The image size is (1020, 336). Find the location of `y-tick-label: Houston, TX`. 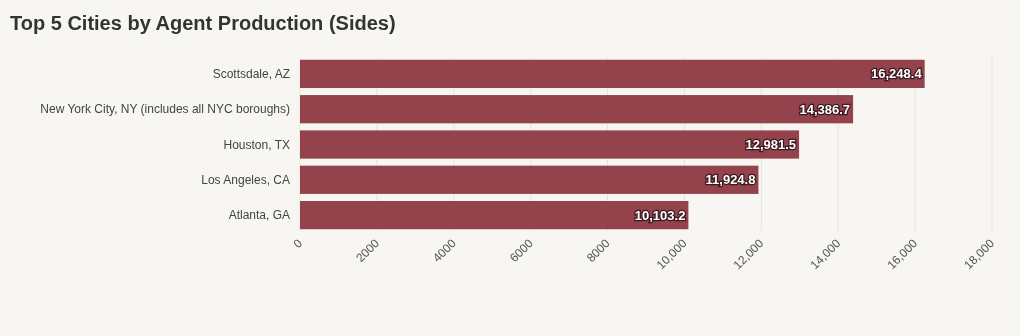

y-tick-label: Houston, TX is located at coordinates (256, 144).